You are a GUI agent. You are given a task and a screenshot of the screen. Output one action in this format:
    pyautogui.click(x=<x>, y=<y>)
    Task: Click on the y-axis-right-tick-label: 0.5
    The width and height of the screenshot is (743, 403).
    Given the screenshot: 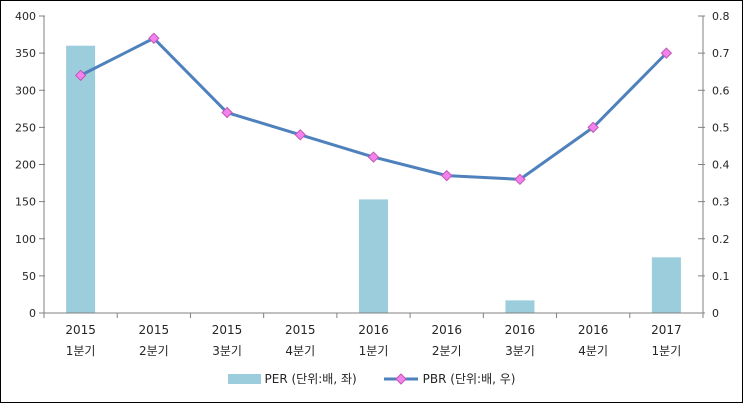 What is the action you would take?
    pyautogui.click(x=721, y=127)
    